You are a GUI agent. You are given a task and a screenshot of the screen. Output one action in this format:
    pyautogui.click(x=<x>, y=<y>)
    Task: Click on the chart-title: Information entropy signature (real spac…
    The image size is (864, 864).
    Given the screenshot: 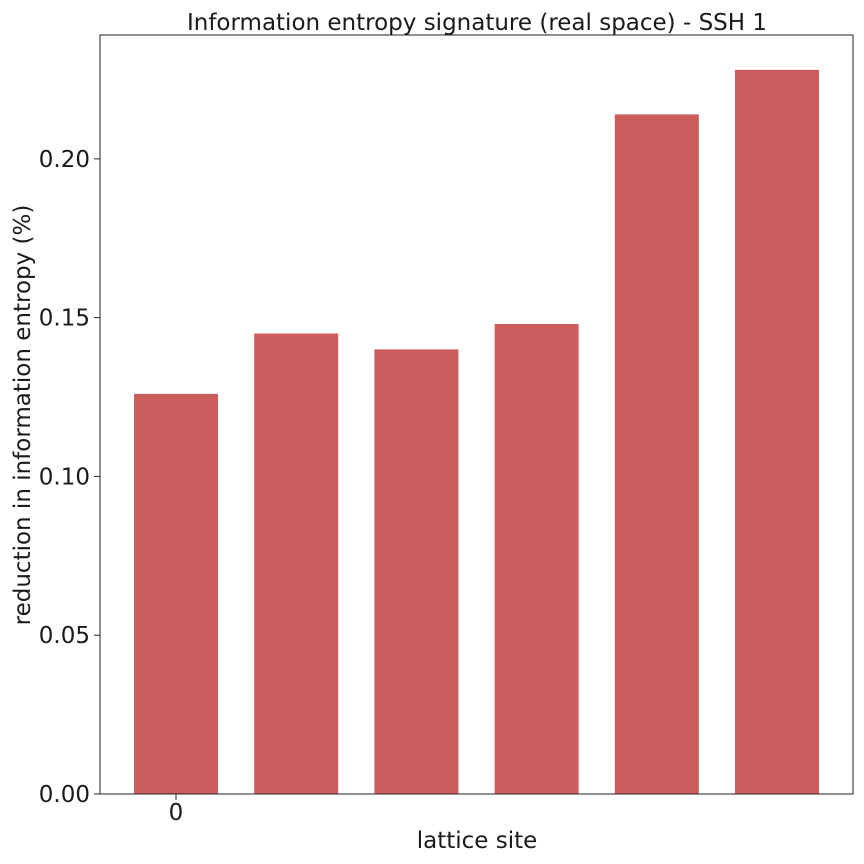 What is the action you would take?
    pyautogui.click(x=477, y=23)
    